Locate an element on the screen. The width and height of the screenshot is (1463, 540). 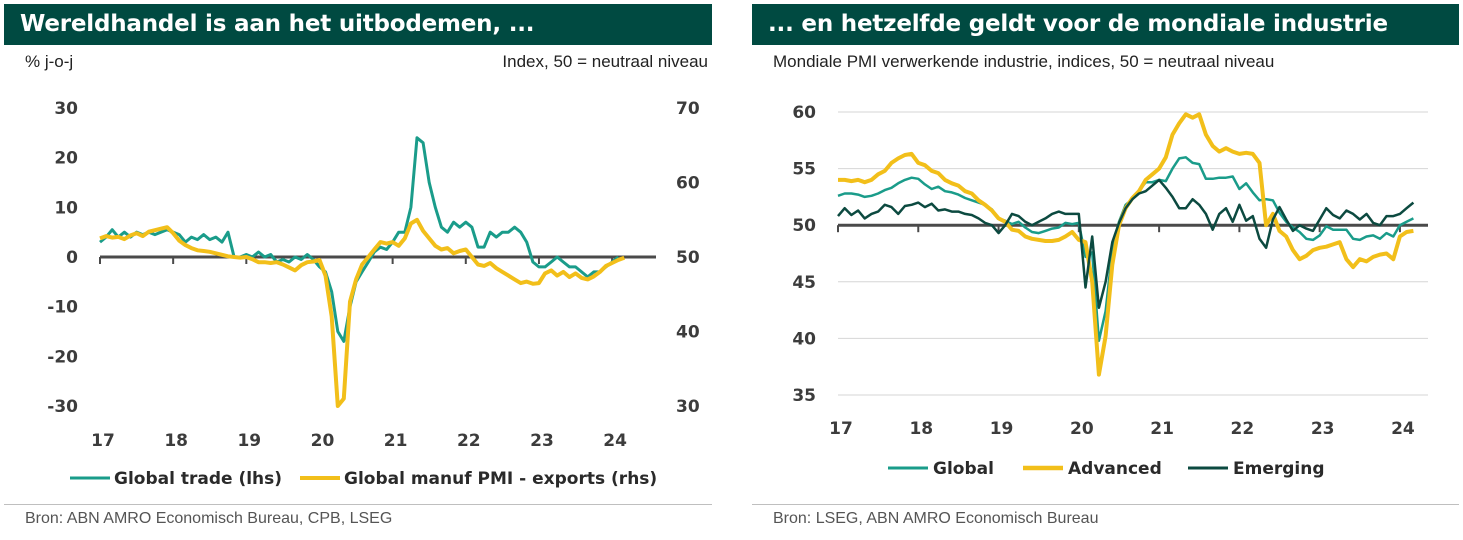
y-left-tick-label: 30 is located at coordinates (66, 109).